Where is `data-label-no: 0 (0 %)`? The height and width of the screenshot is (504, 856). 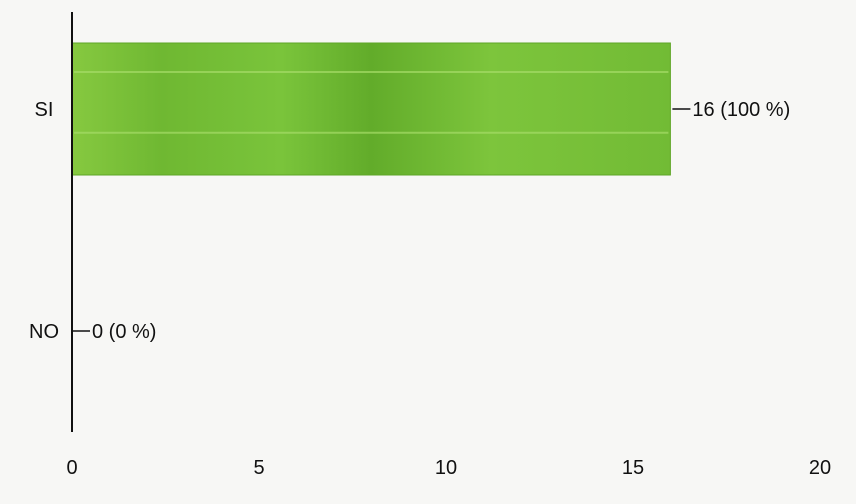
data-label-no: 0 (0 %) is located at coordinates (124, 332).